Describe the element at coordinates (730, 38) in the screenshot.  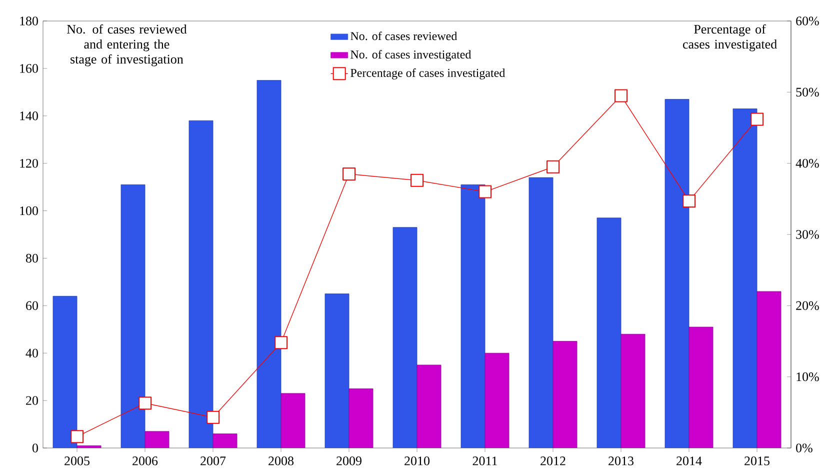
I see `y2-axis-title: Percentage of cases investigated` at that location.